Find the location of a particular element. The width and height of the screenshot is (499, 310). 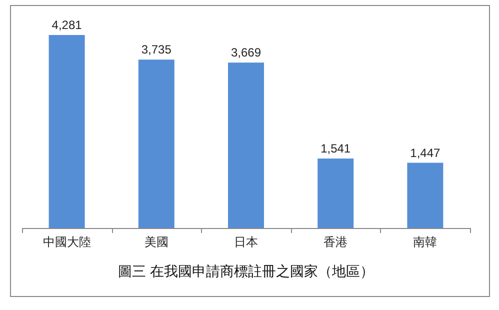

x-tick-label: 中國大陸 is located at coordinates (66, 242).